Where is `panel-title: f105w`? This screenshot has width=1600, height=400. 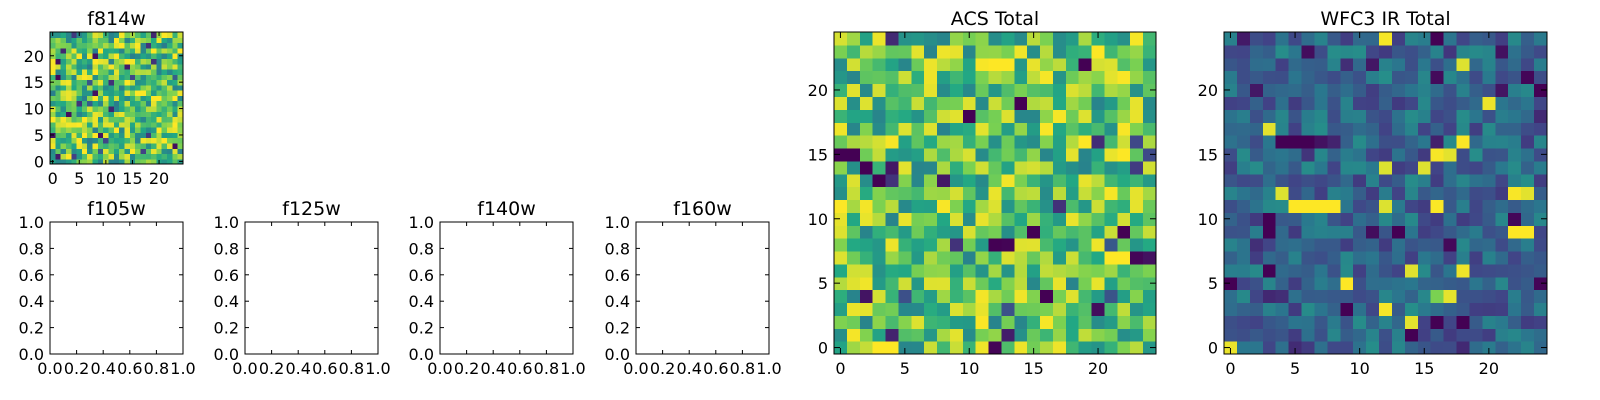 panel-title: f105w is located at coordinates (116, 209).